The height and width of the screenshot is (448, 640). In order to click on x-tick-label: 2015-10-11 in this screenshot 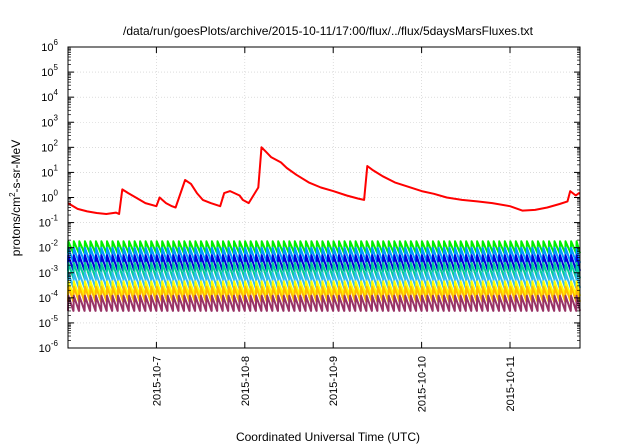, I will do `click(511, 383)`.